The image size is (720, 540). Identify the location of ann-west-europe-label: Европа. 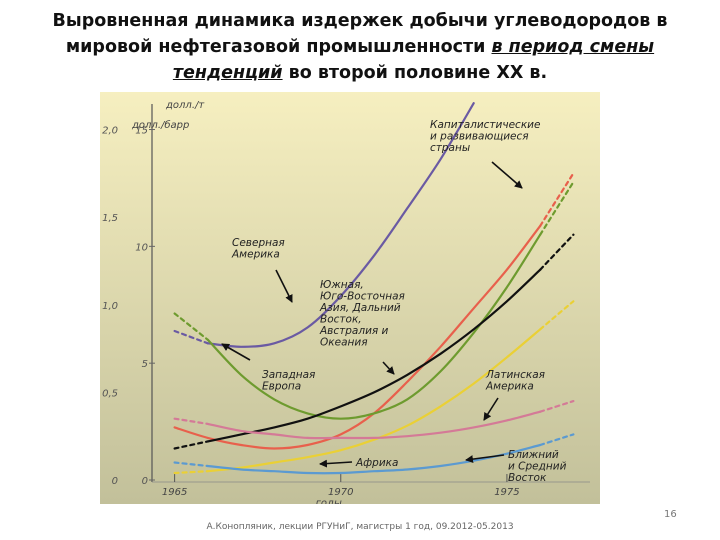
(281, 387).